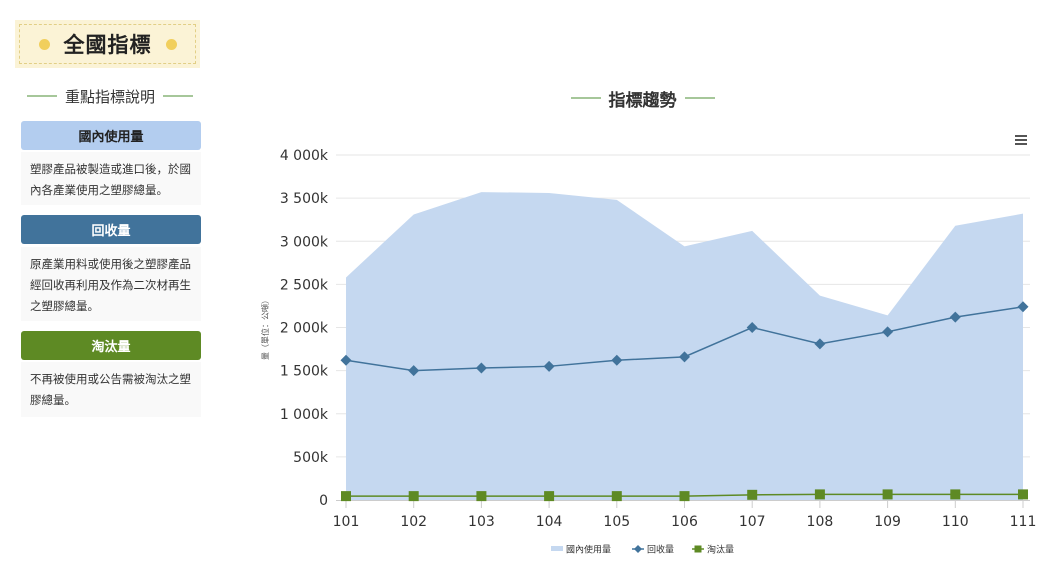 Image resolution: width=1047 pixels, height=575 pixels. Describe the element at coordinates (111, 229) in the screenshot. I see `indicator-button-recycled: 回收量` at that location.